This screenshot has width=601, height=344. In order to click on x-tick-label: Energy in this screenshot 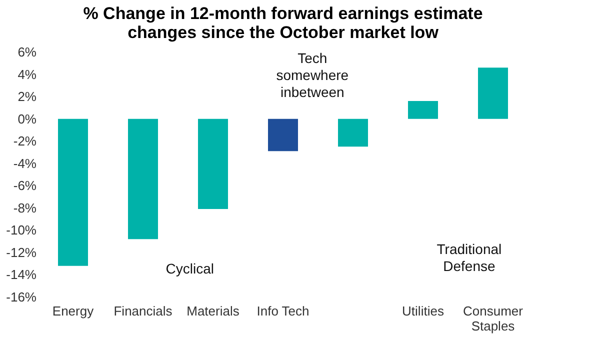, I will do `click(73, 311)`.